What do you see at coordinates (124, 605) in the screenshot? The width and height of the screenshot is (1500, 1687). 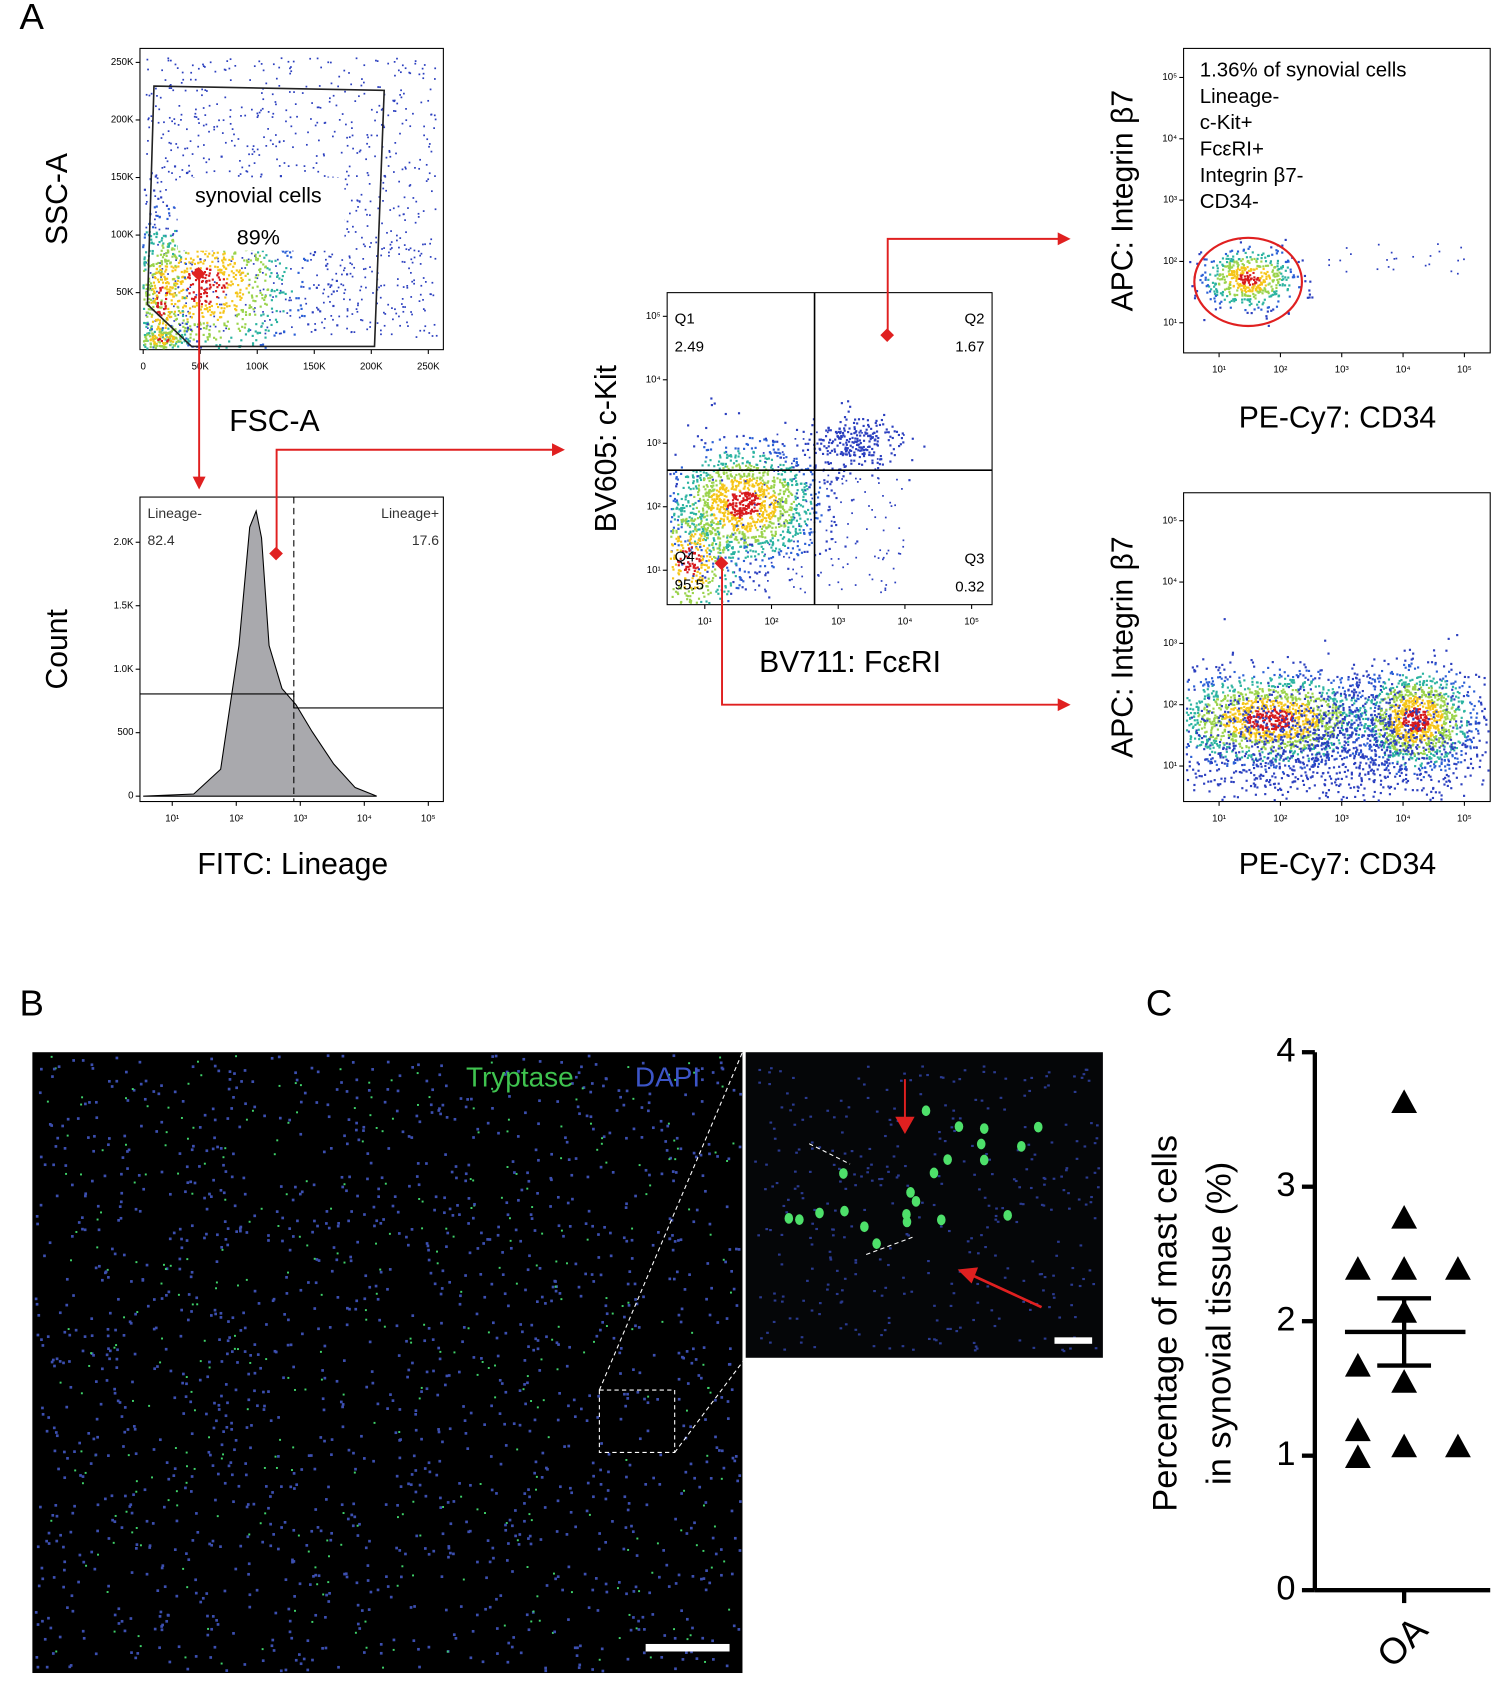 I see `y-tick-label: 1.5K` at bounding box center [124, 605].